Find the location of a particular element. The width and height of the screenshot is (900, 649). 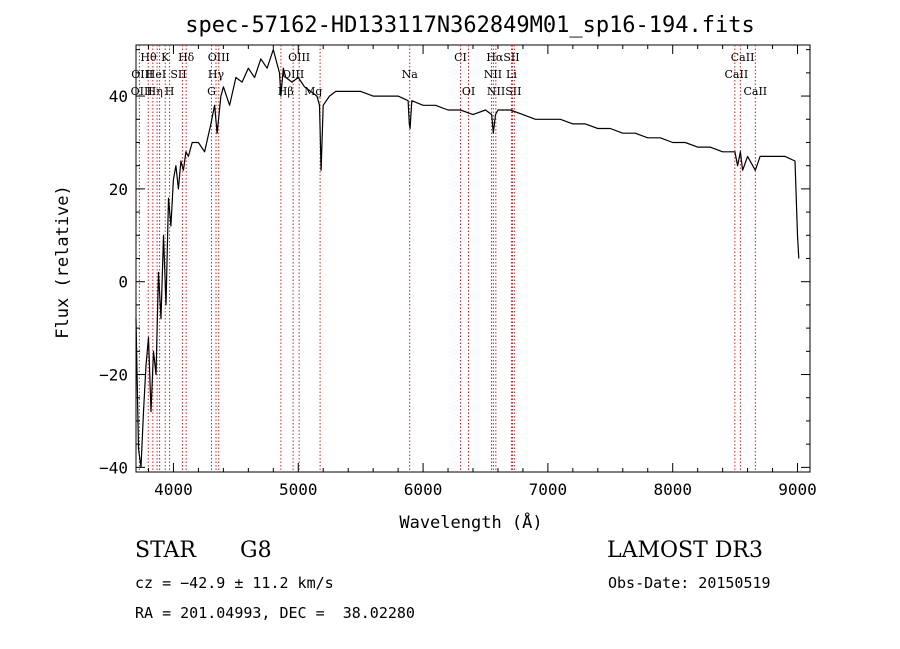

x-tick-label: 6000 is located at coordinates (423, 489).